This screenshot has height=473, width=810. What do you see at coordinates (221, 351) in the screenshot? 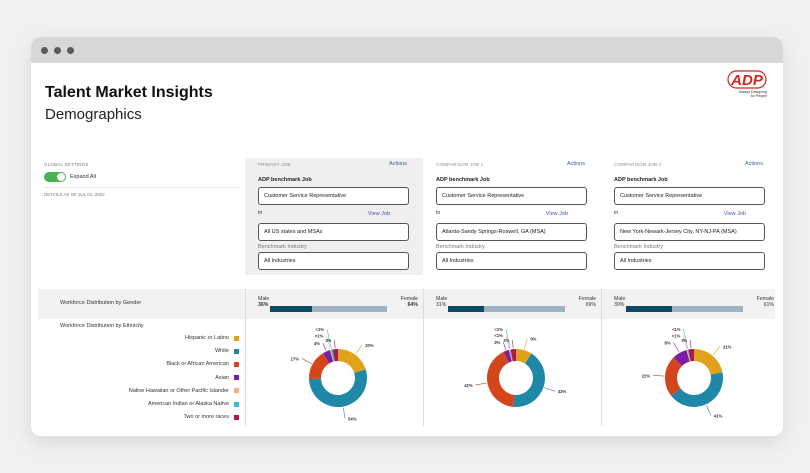
I see `legend-label: White` at bounding box center [221, 351].